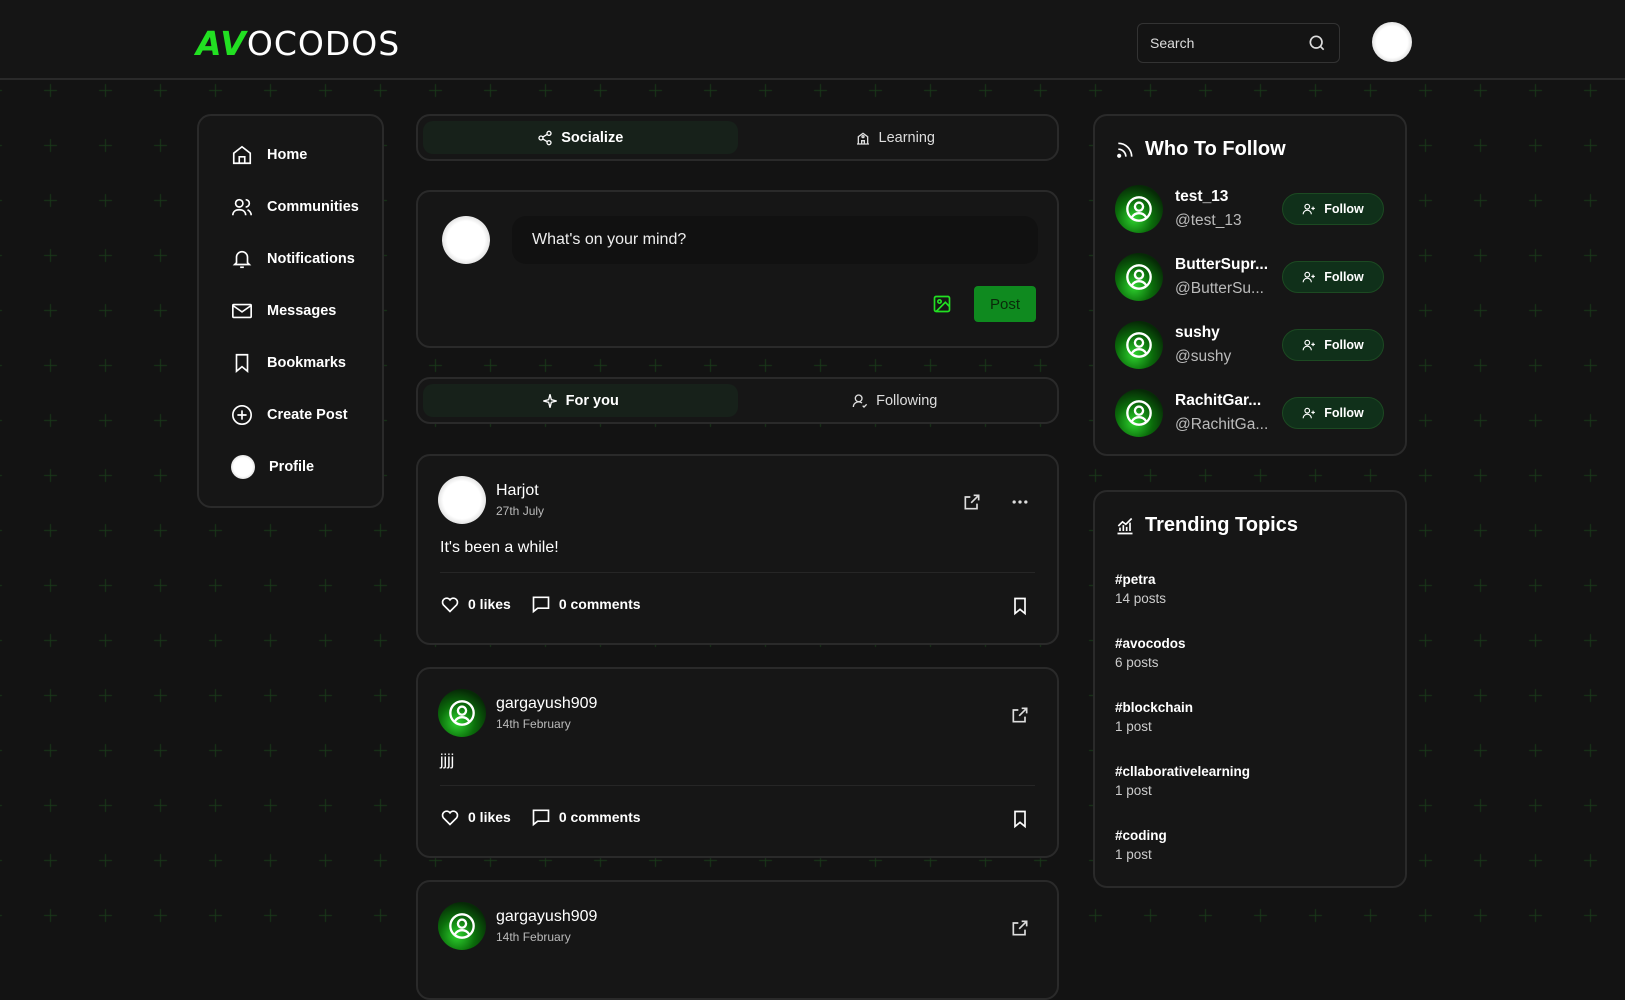  What do you see at coordinates (1150, 643) in the screenshot?
I see `topic-tag: #avocodos` at bounding box center [1150, 643].